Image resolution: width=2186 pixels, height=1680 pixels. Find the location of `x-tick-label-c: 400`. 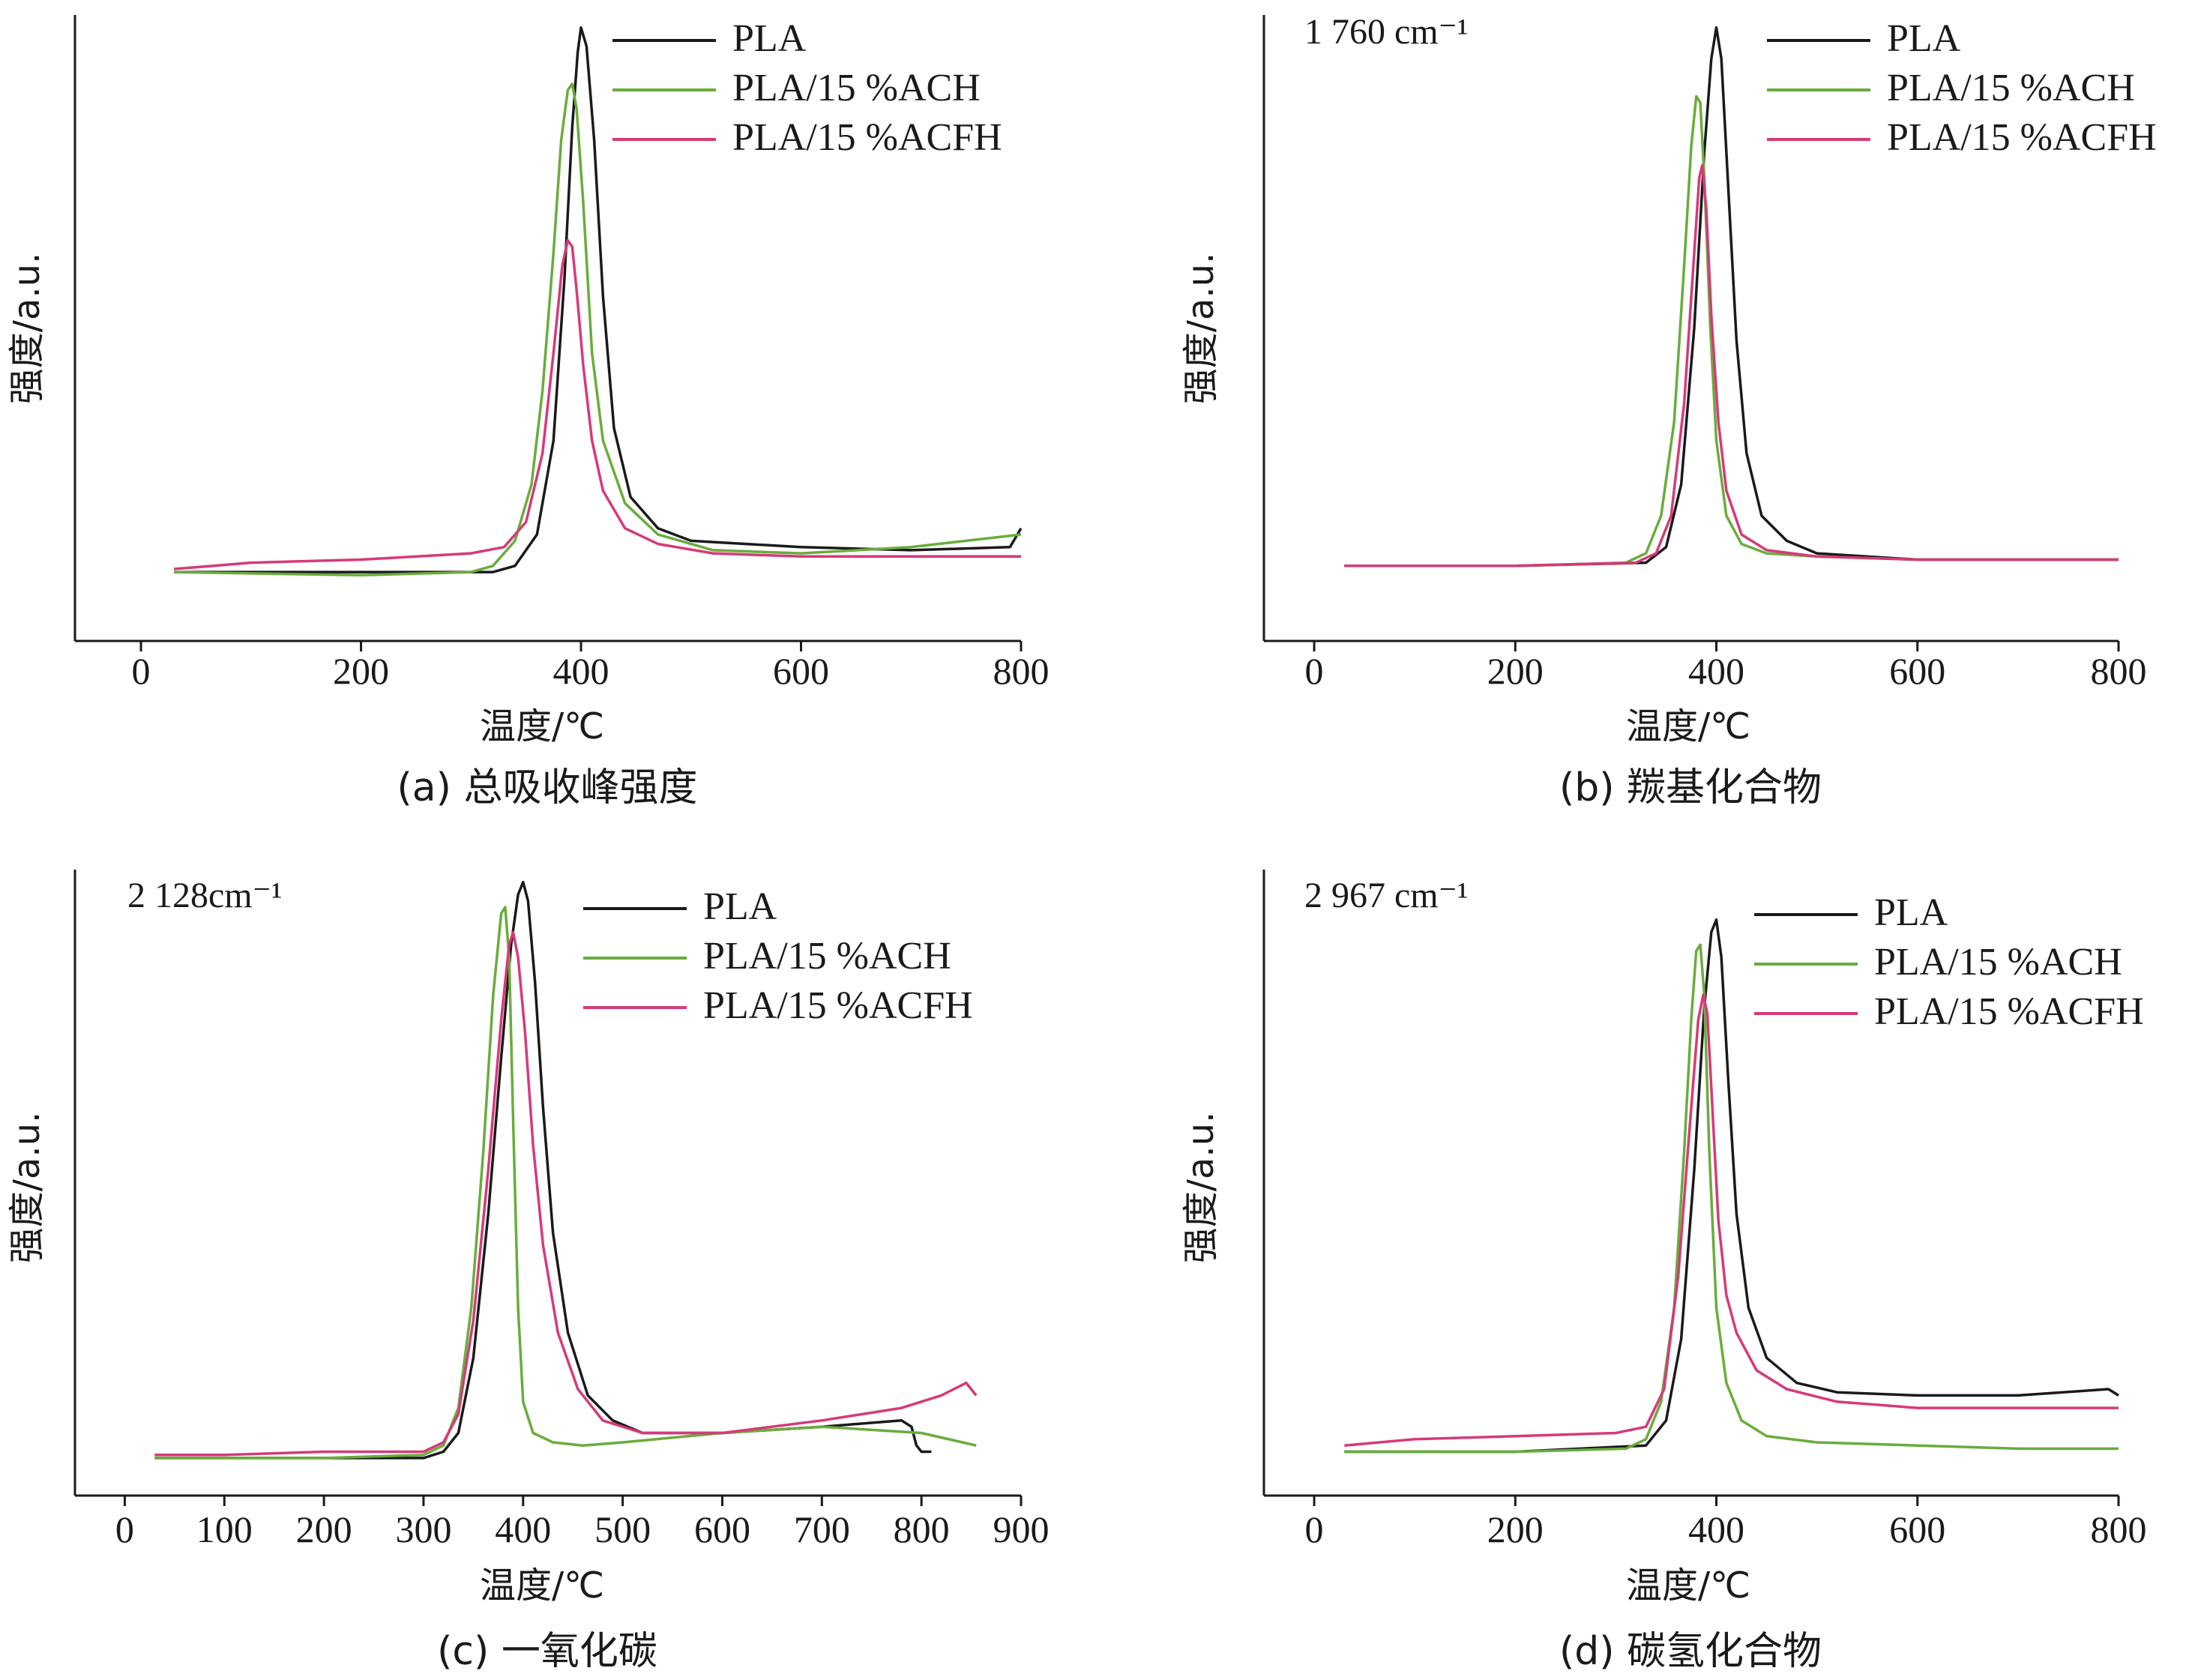

x-tick-label-c: 400 is located at coordinates (523, 1529).